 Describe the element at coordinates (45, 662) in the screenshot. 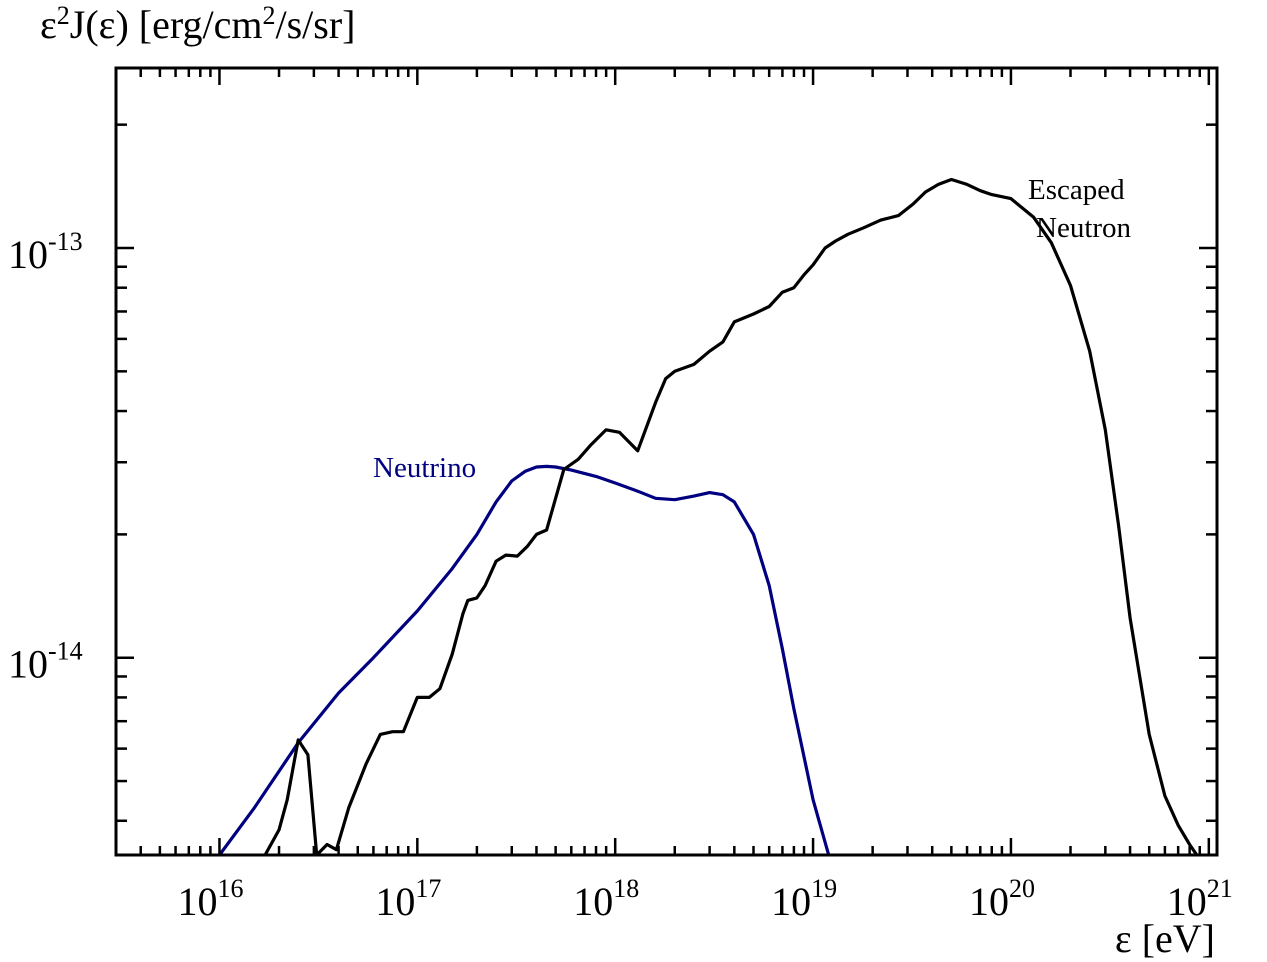

I see `y-tick-label: 10-14` at that location.